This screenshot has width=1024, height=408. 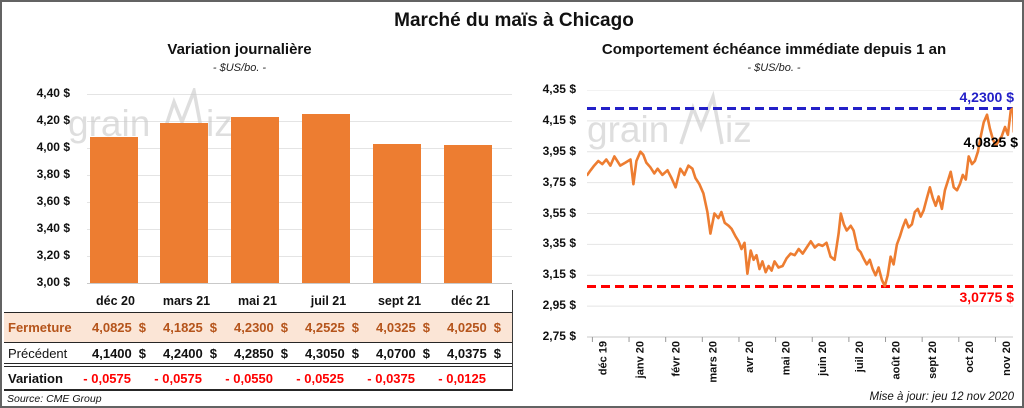 I want to click on high-value-label: 4,2300 $, so click(x=987, y=97).